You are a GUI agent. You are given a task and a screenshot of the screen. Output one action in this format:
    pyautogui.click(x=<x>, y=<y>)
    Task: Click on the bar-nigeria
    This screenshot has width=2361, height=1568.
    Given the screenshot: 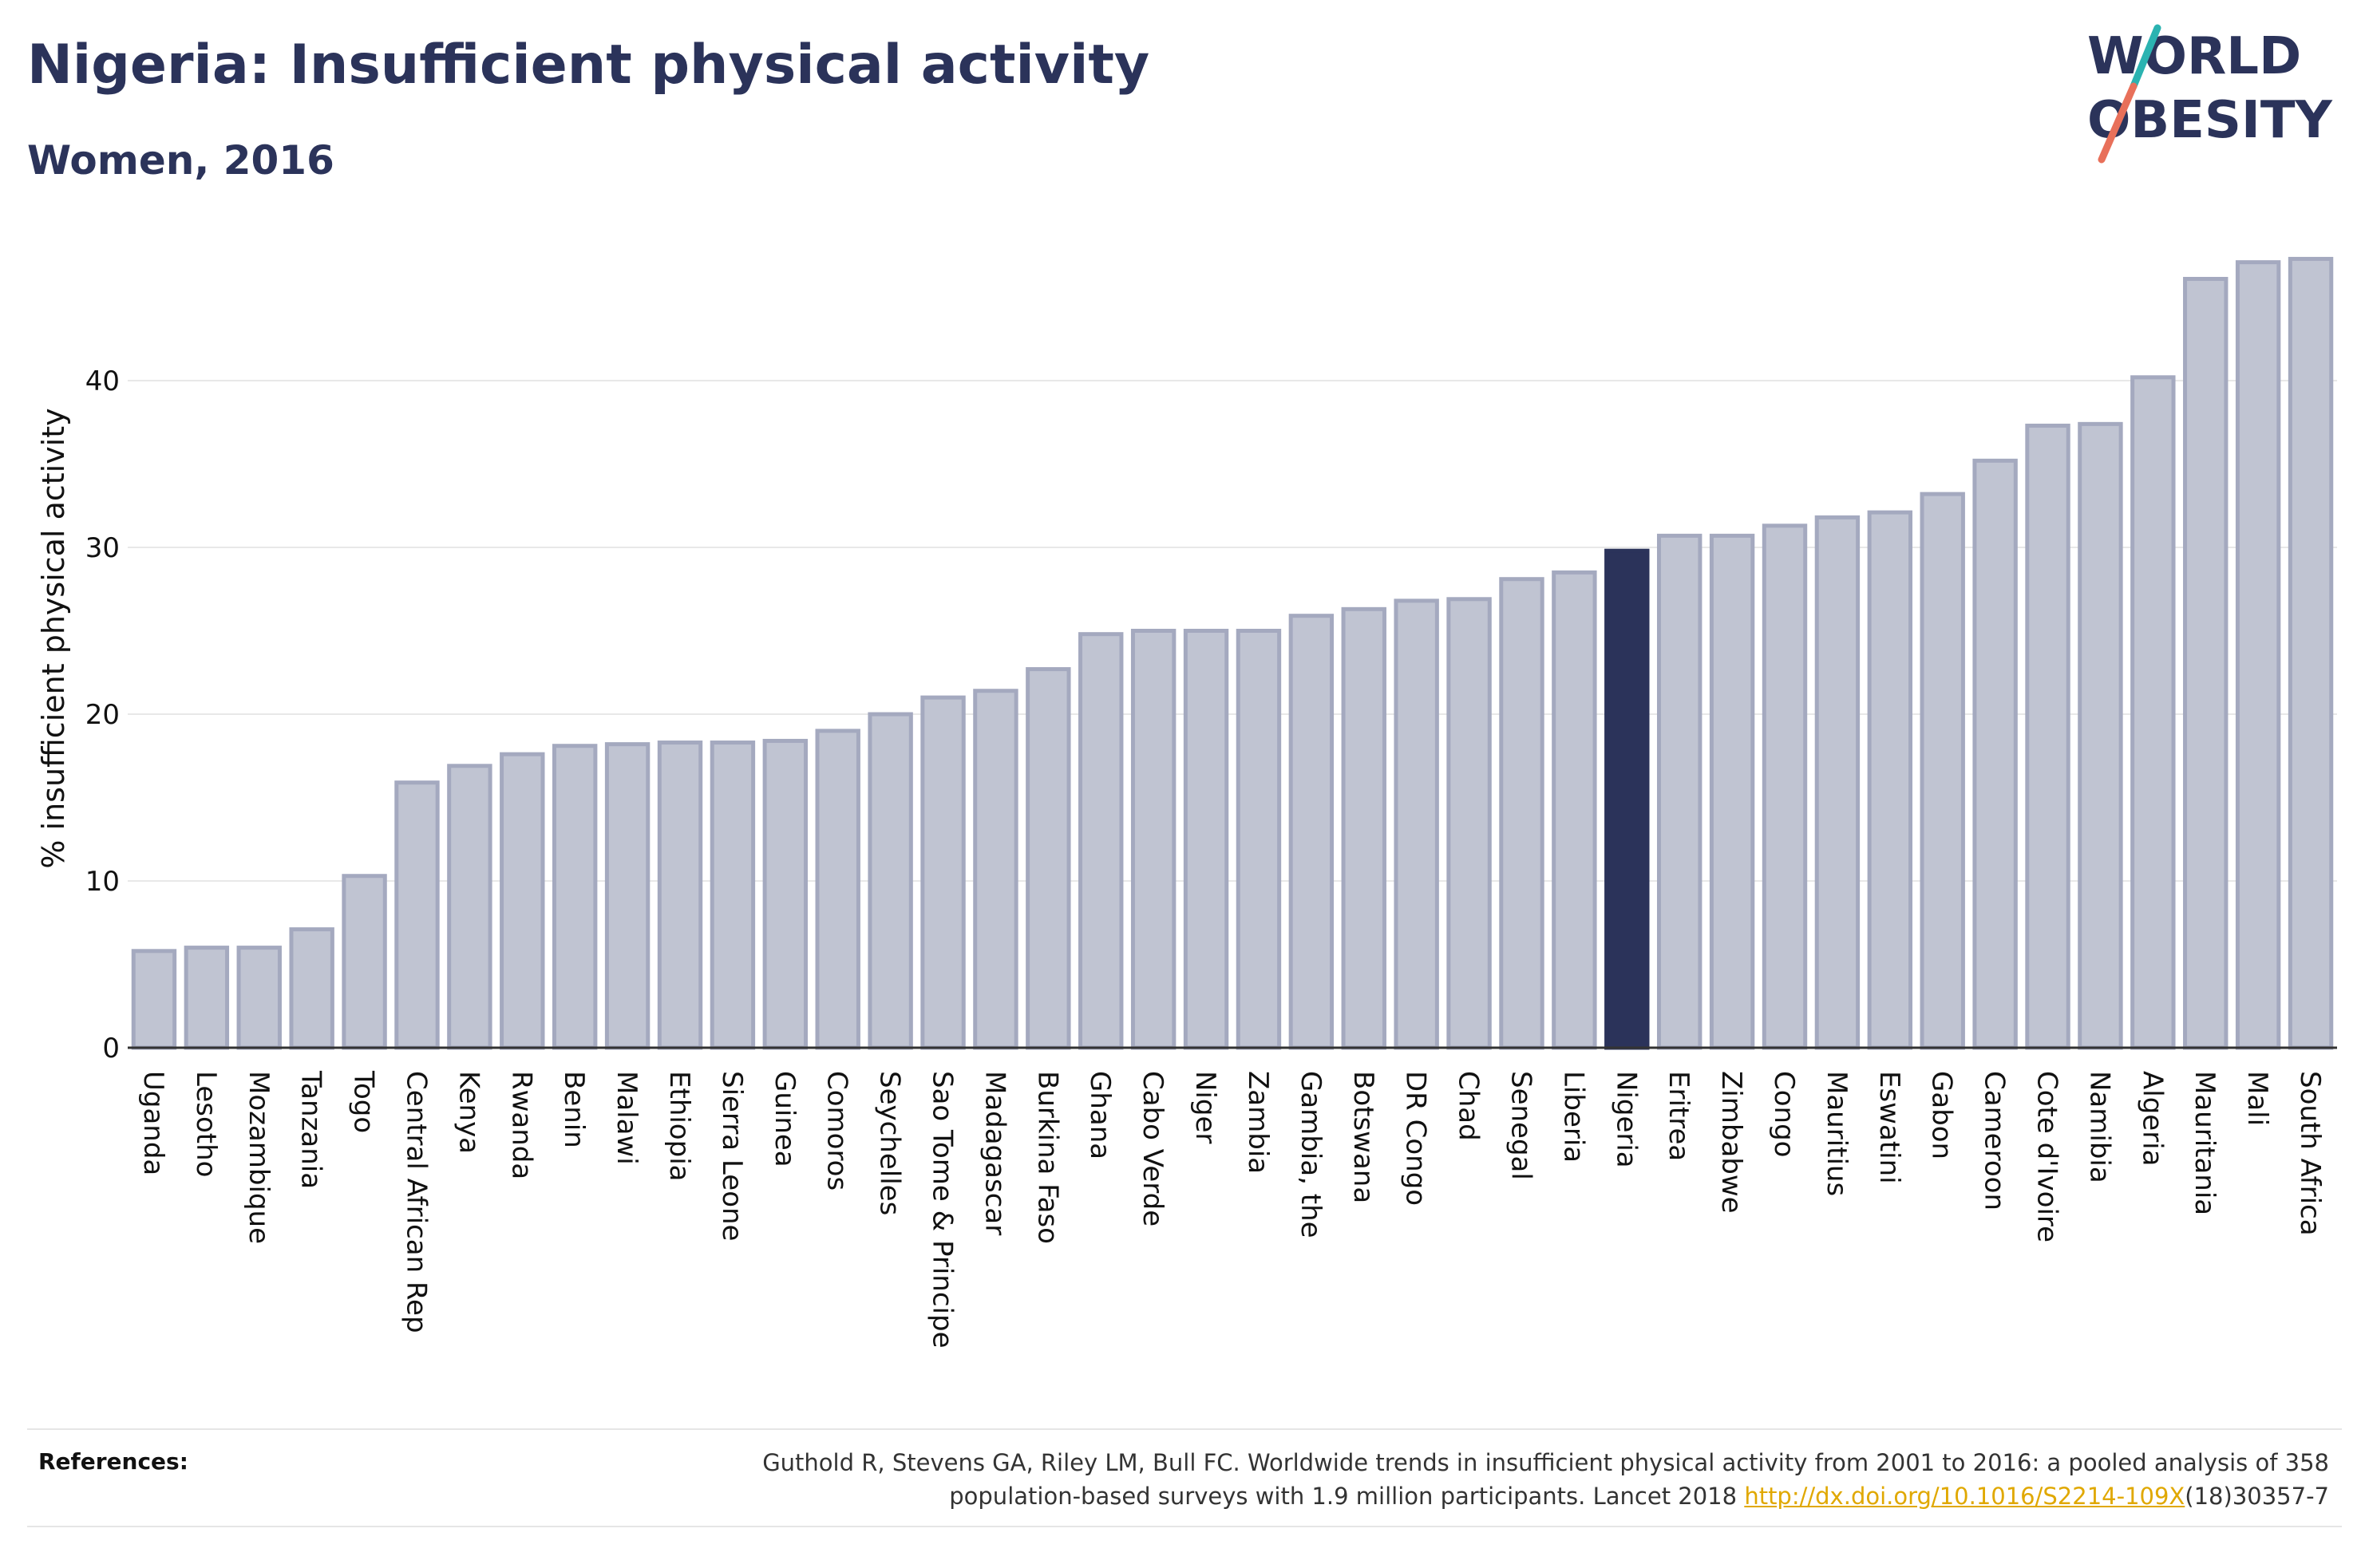 What is the action you would take?
    pyautogui.click(x=1627, y=799)
    